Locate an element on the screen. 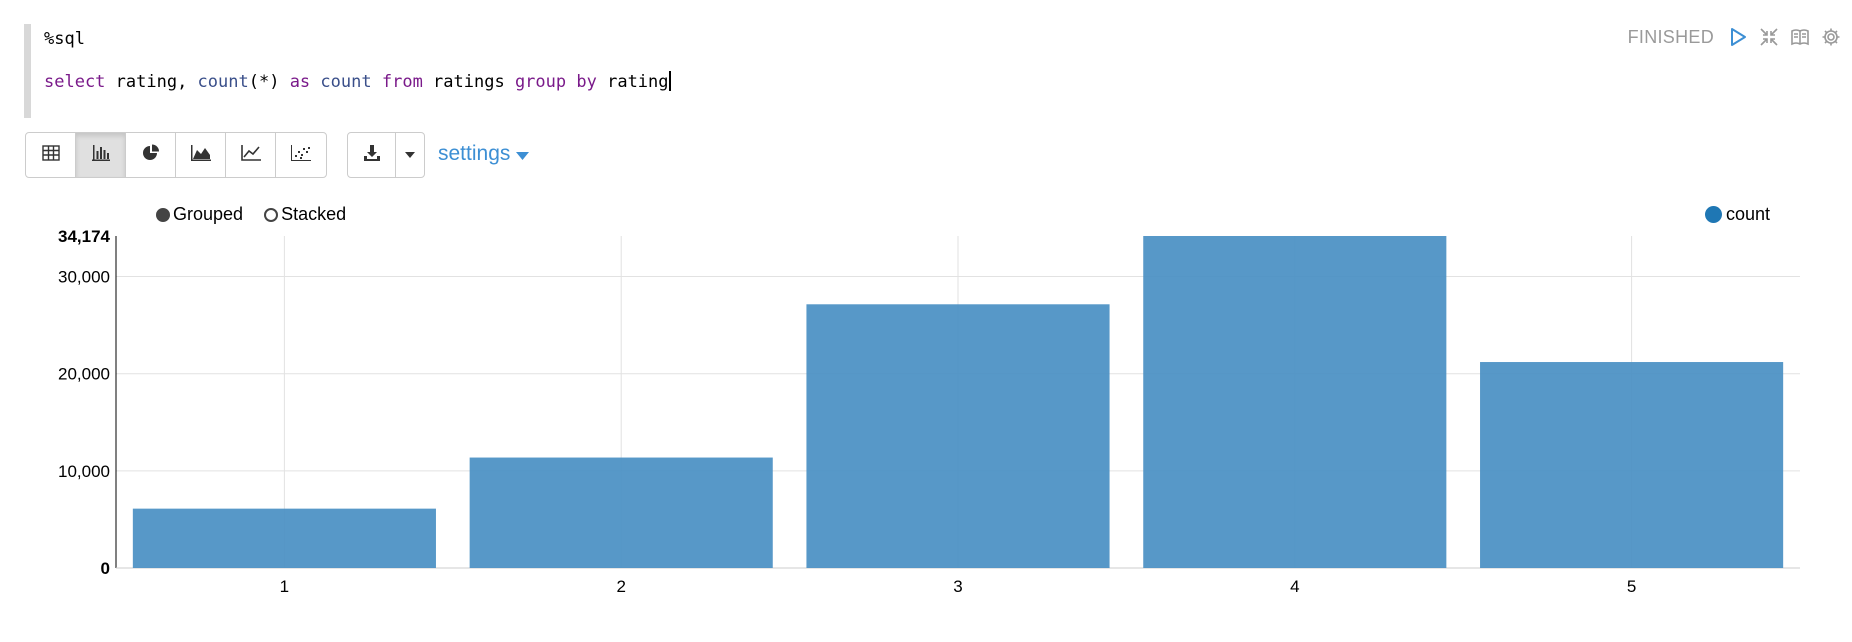 The image size is (1852, 642). area-chart-icon is located at coordinates (200, 155).